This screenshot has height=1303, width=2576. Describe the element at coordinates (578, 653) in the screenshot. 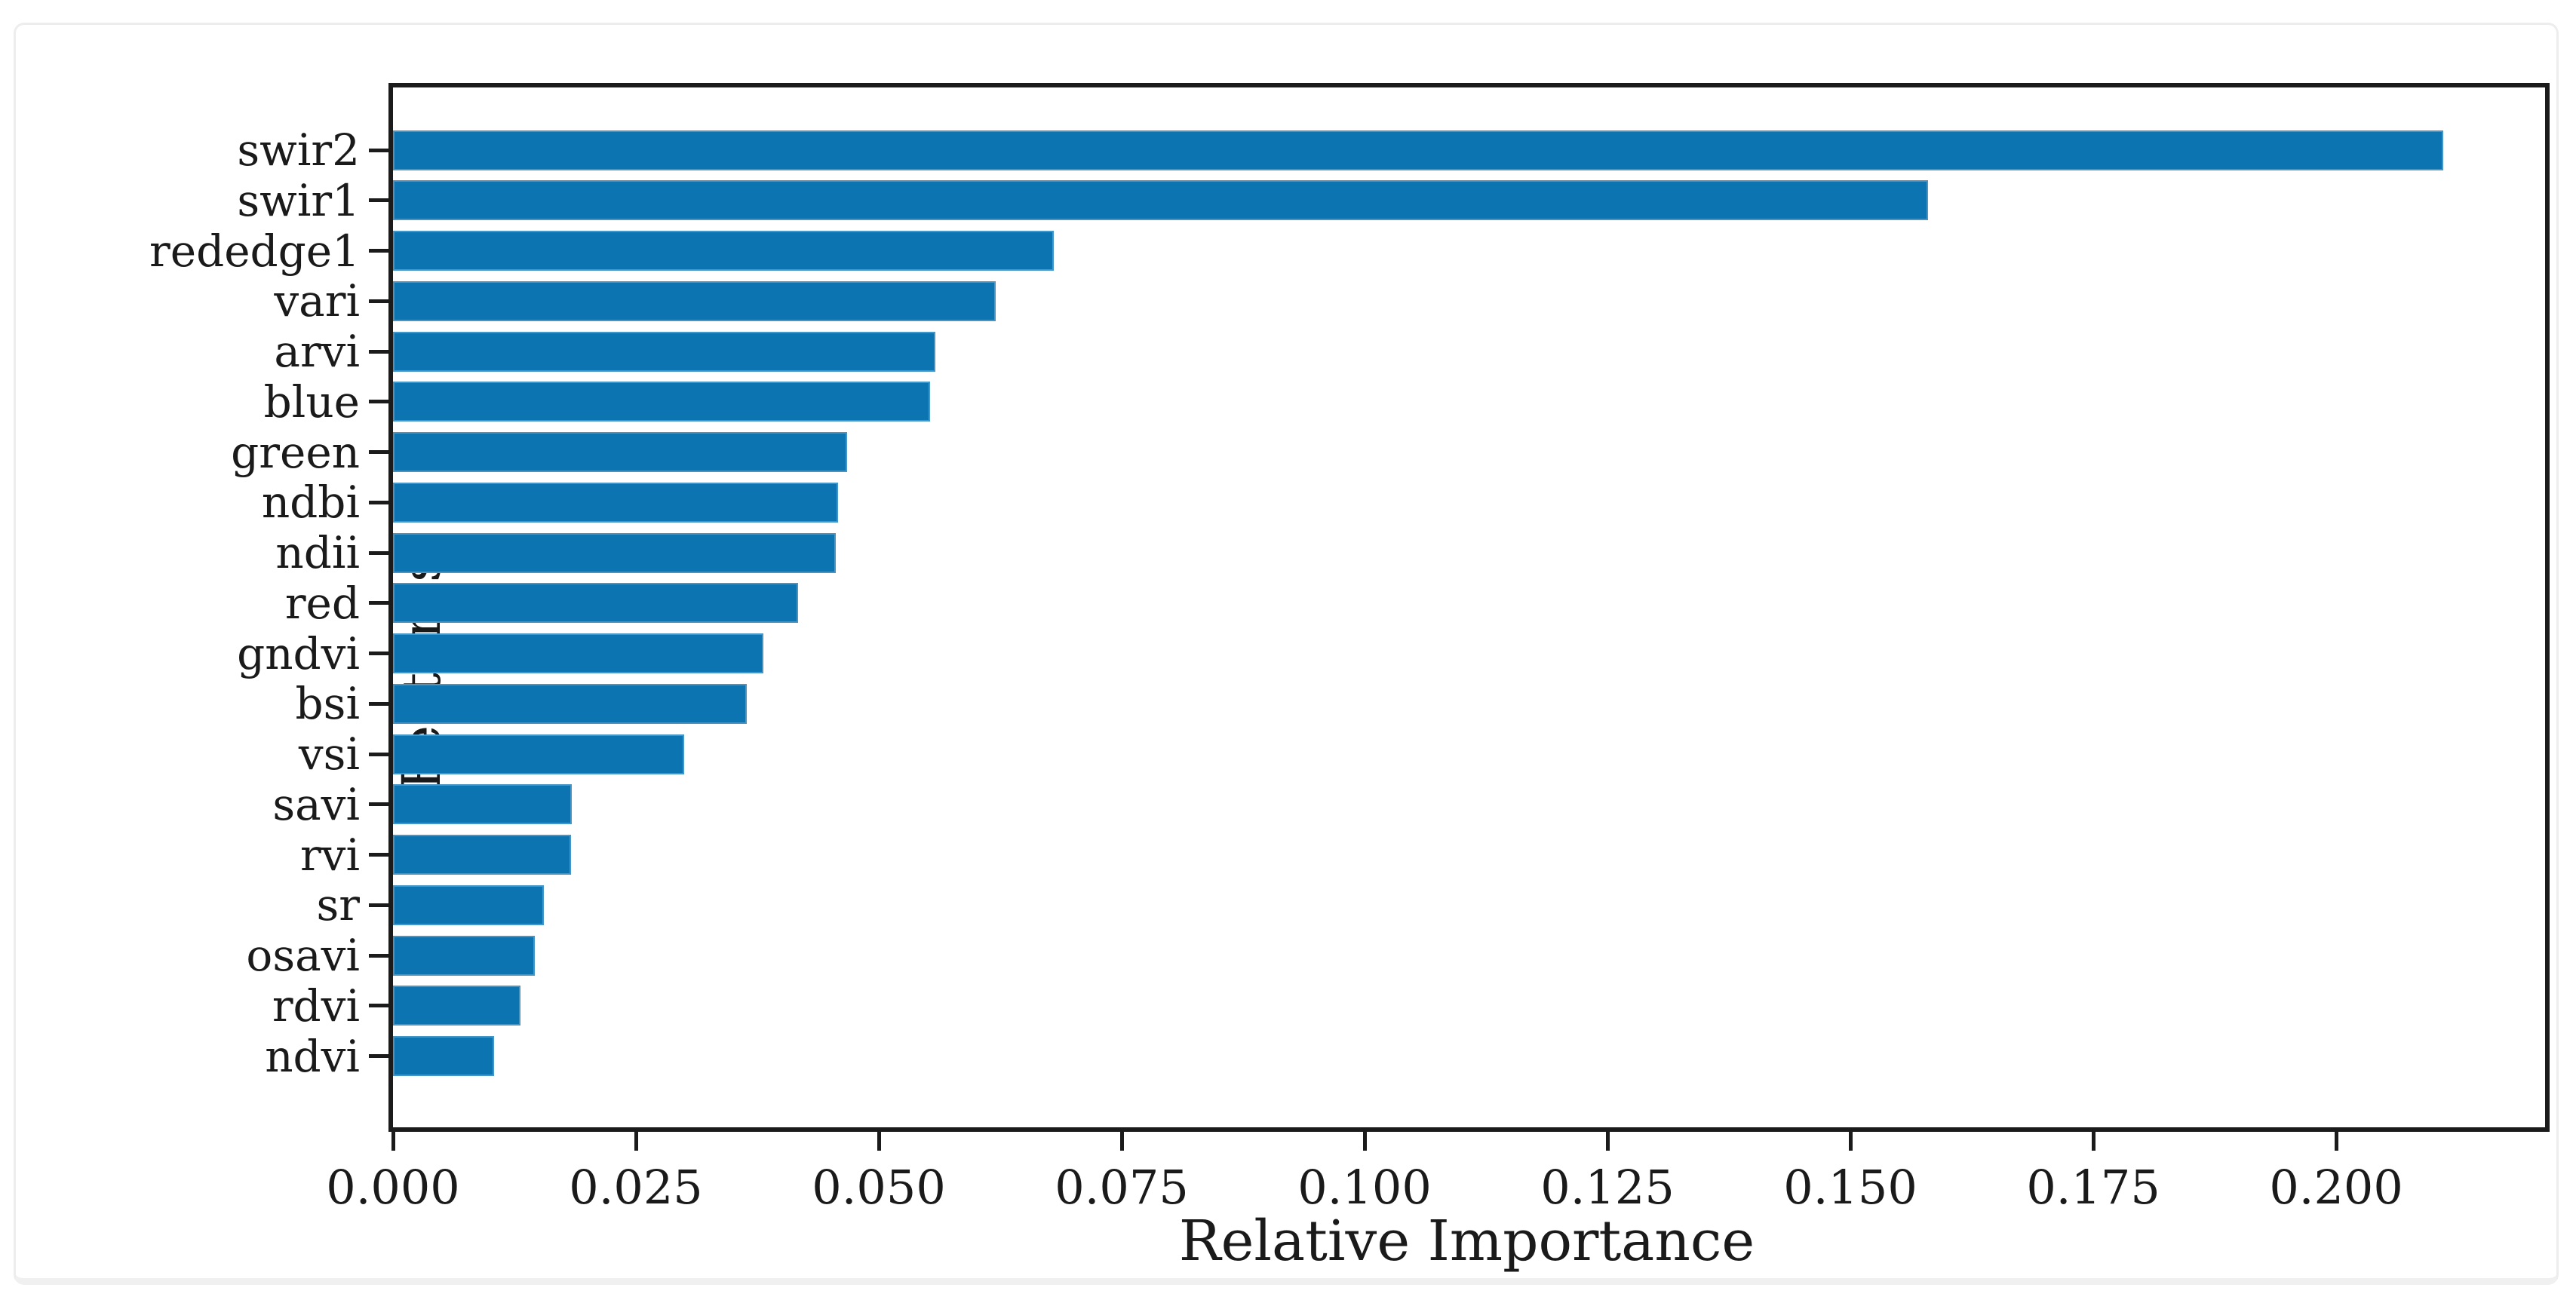

I see `bar-gndvi` at that location.